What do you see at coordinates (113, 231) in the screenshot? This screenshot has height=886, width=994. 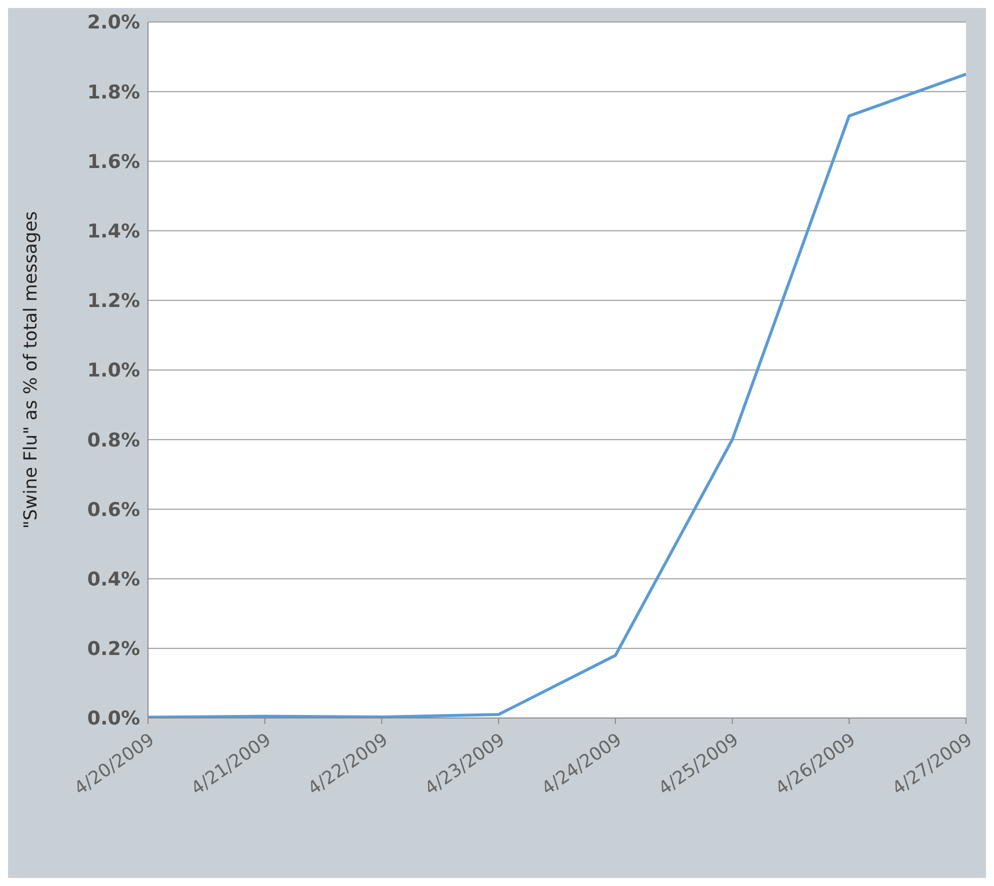 I see `y-tick-label: 1.4%` at bounding box center [113, 231].